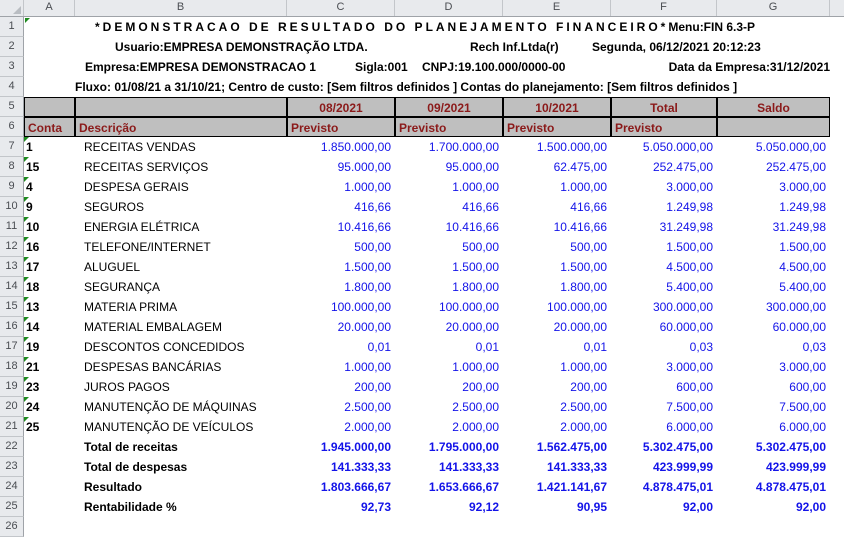 The height and width of the screenshot is (537, 844). I want to click on conta-cell-row7: 1, so click(49, 147).